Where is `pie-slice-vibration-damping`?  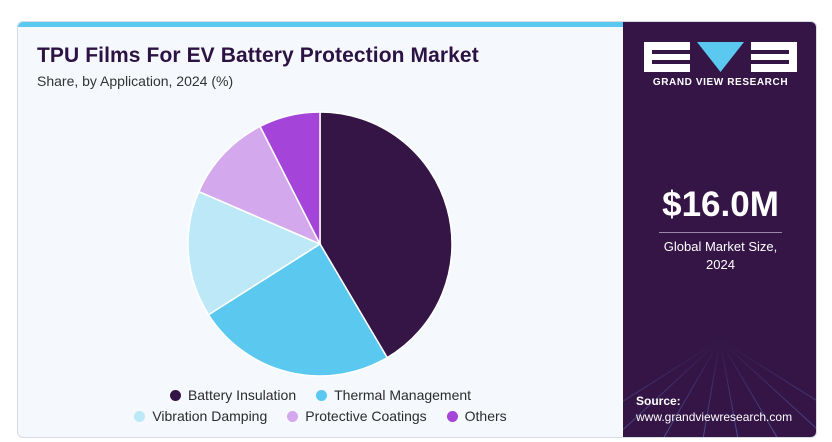 pie-slice-vibration-damping is located at coordinates (254, 253).